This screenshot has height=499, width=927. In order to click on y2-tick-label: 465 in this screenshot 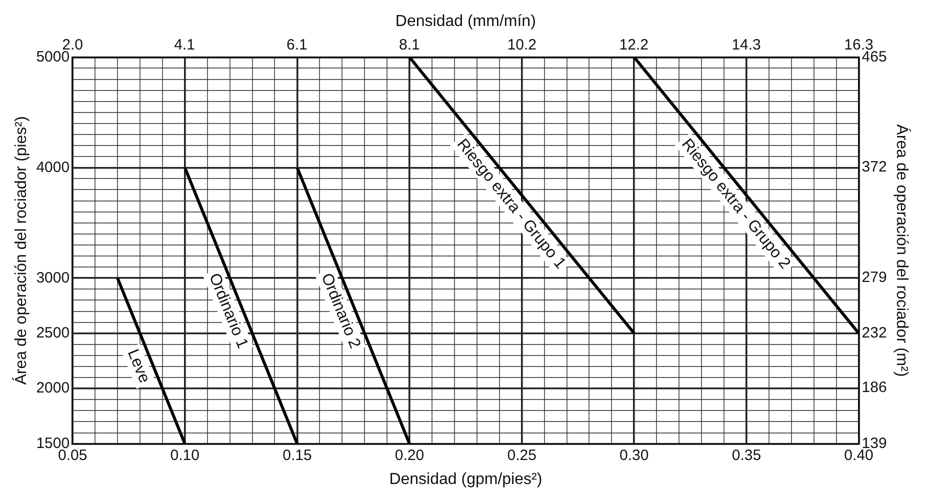, I will do `click(874, 57)`.